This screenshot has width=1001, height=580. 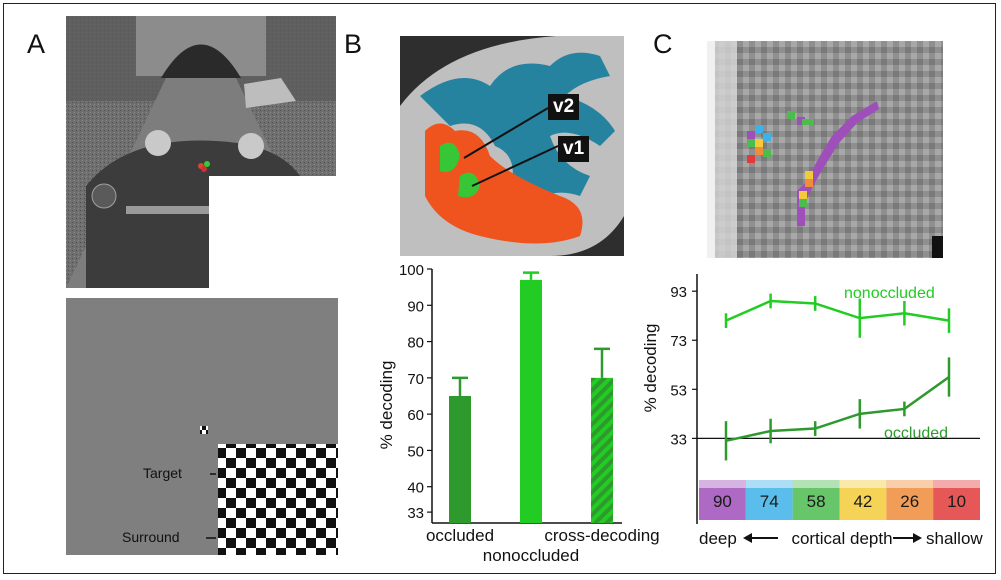 I want to click on cortical-depth-mri, so click(x=825, y=149).